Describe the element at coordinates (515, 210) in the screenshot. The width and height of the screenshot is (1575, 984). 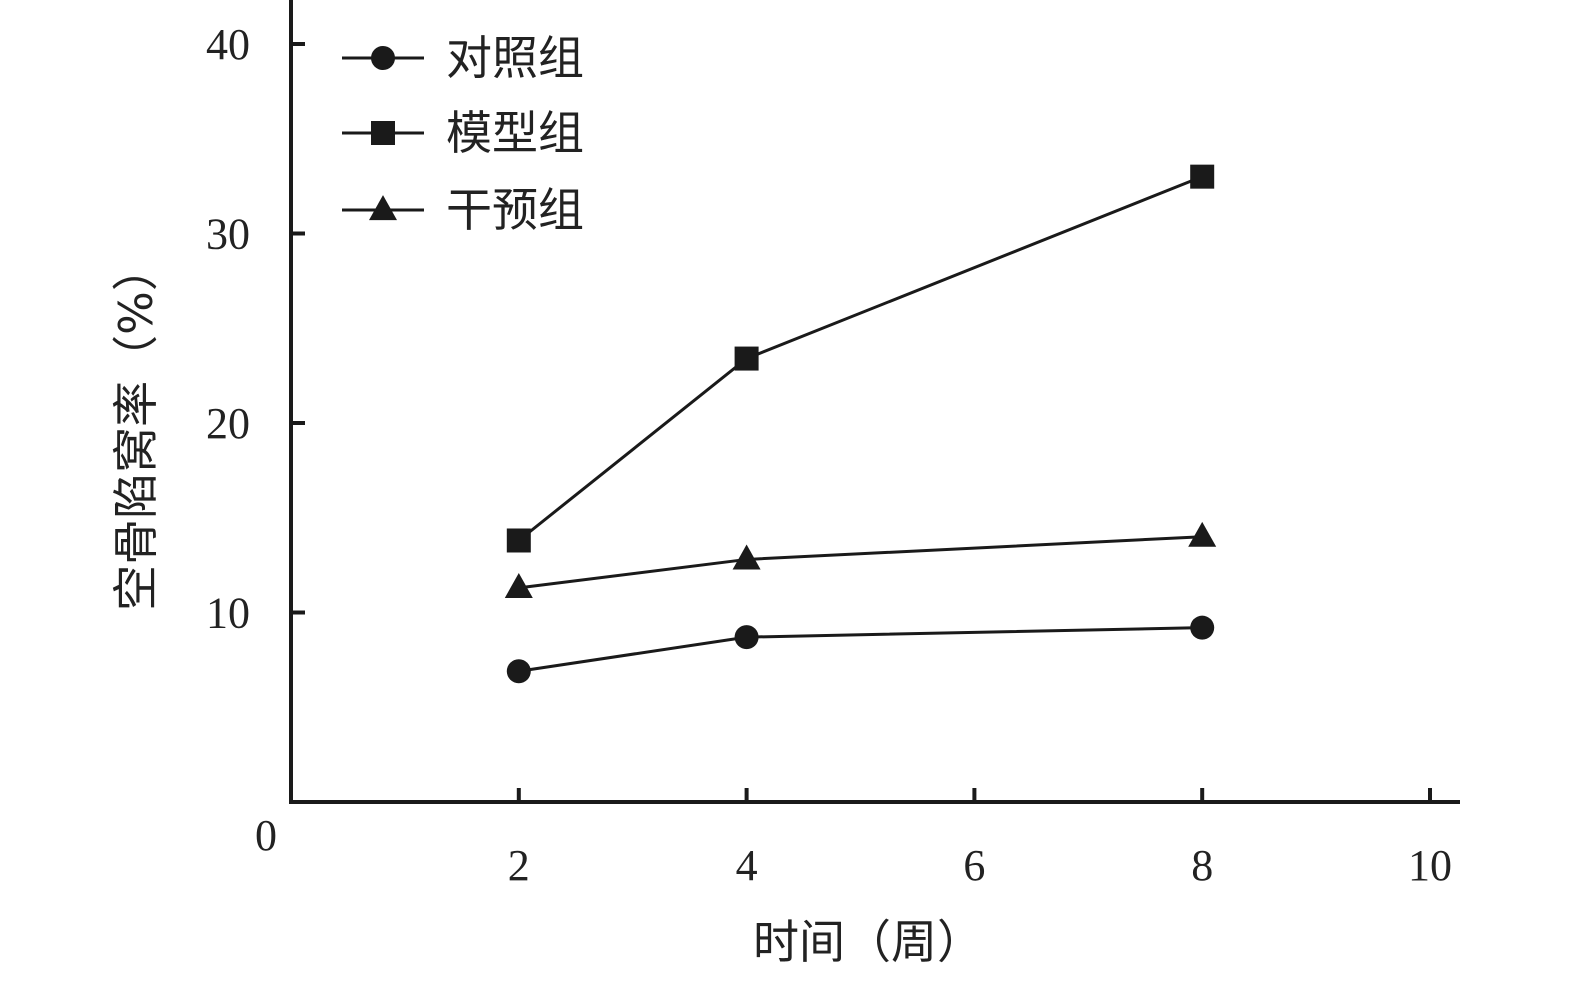
I see `legend-label-2: 干预组` at that location.